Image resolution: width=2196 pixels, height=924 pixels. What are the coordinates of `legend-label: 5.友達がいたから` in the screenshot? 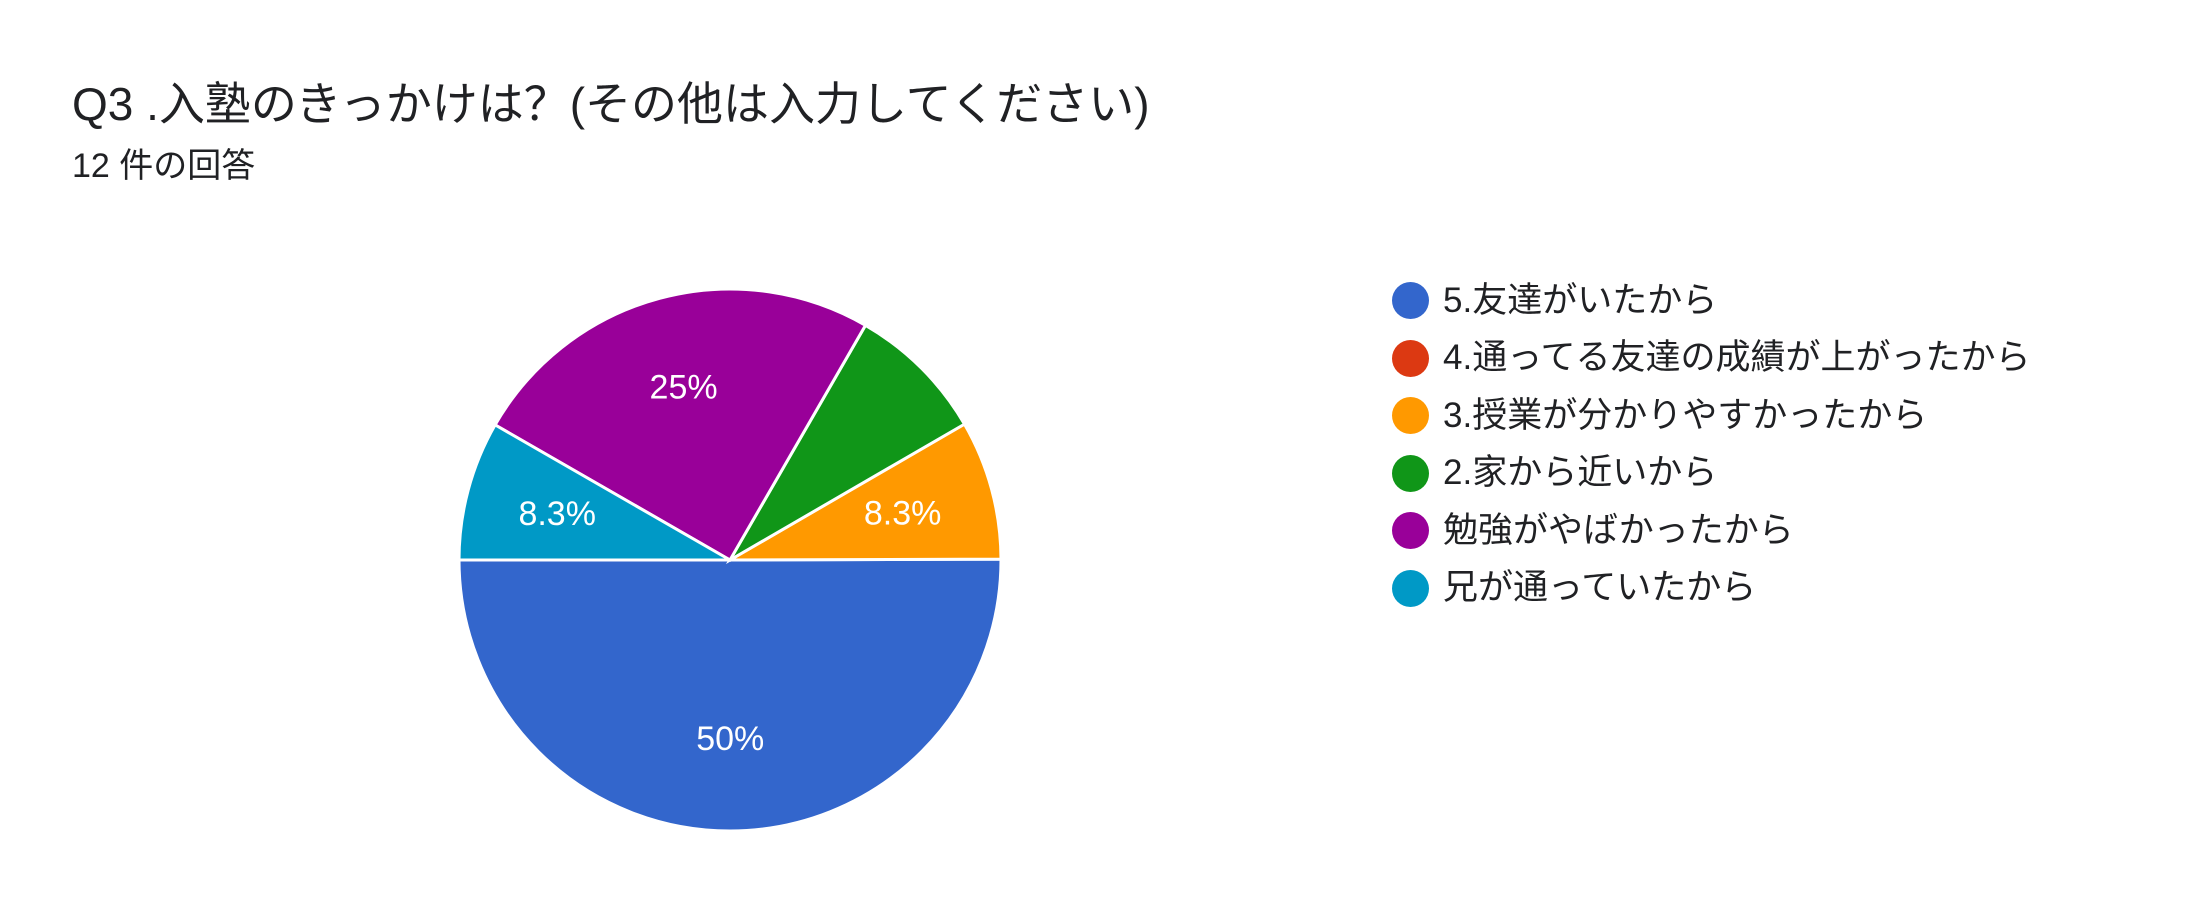 It's located at (1580, 300).